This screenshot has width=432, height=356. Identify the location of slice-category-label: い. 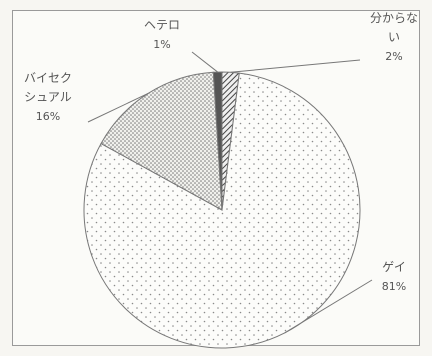
(394, 37).